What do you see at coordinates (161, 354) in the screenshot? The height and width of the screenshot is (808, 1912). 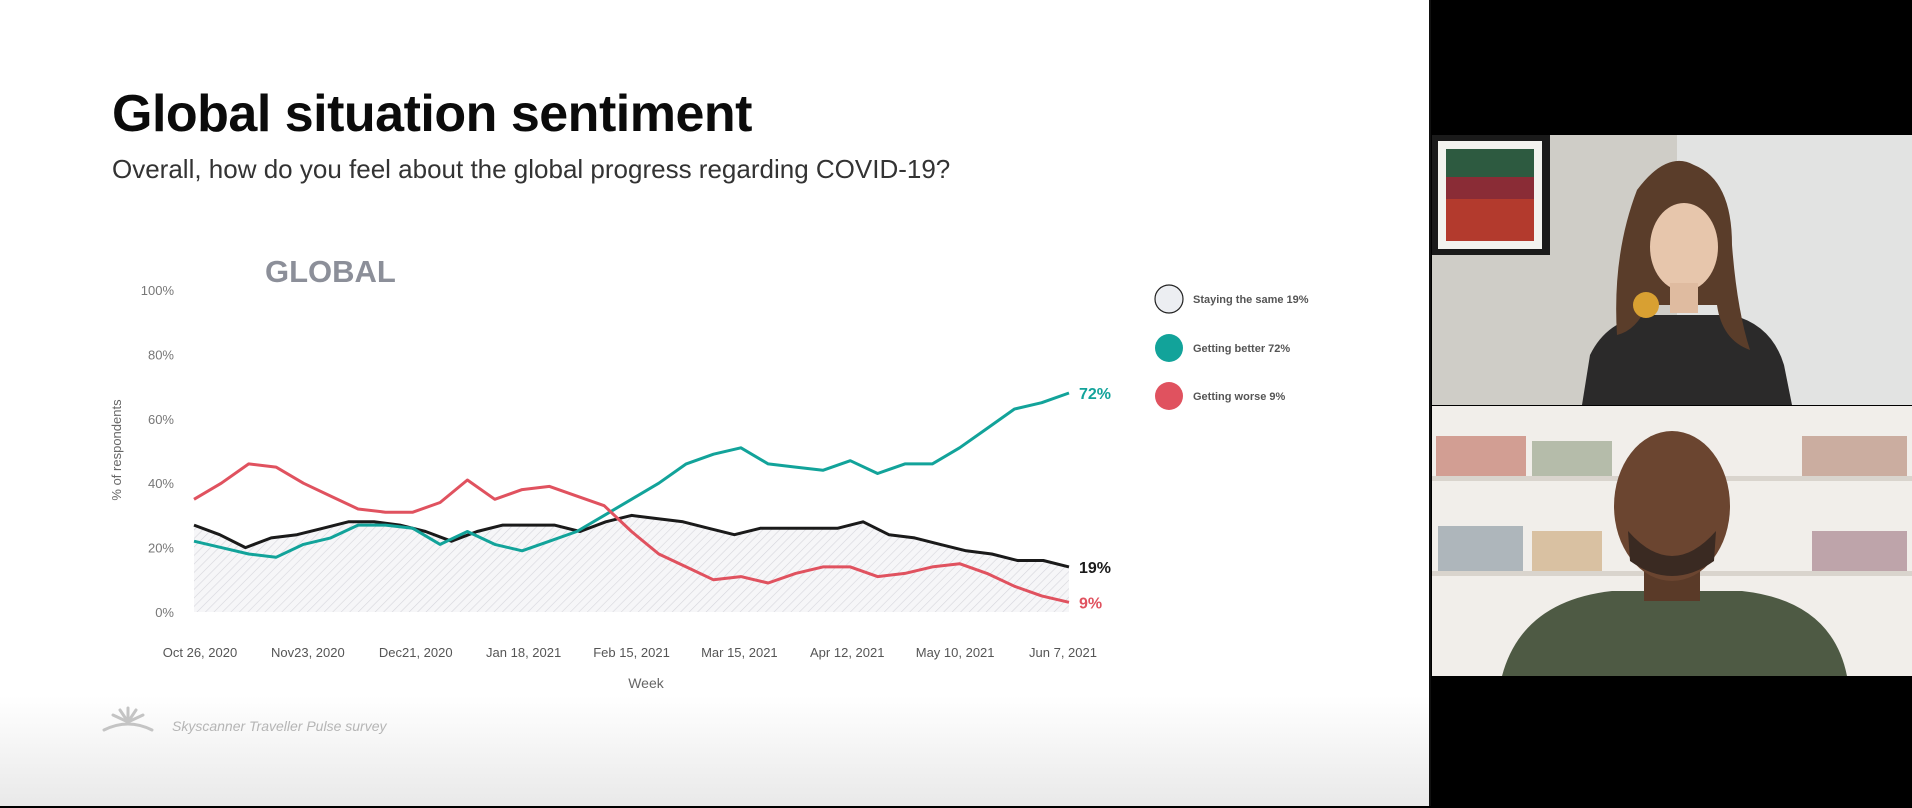 I see `y-tick-label: 80%` at bounding box center [161, 354].